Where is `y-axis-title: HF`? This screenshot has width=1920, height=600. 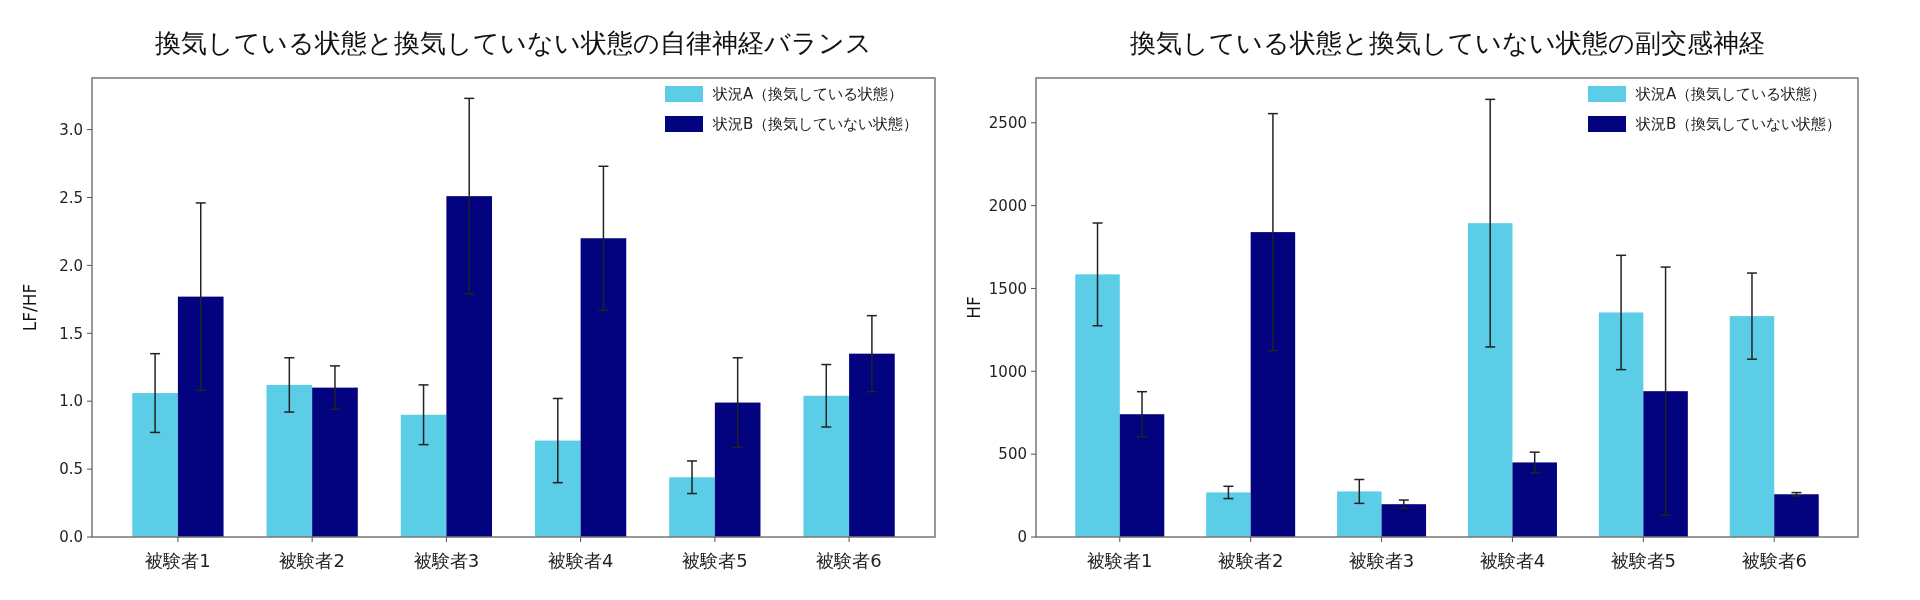 y-axis-title: HF is located at coordinates (974, 307).